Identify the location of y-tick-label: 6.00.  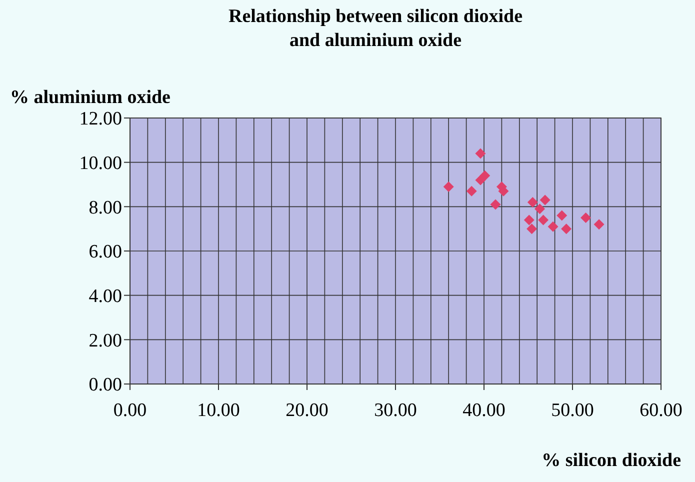
(105, 252).